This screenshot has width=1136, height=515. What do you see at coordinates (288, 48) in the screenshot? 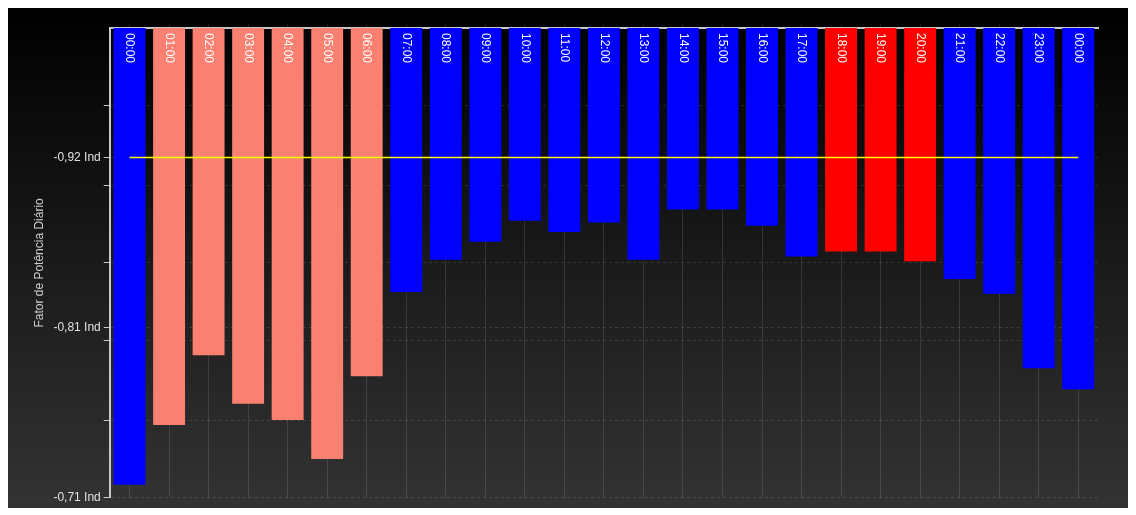
I see `x-tick-label: 04:00` at bounding box center [288, 48].